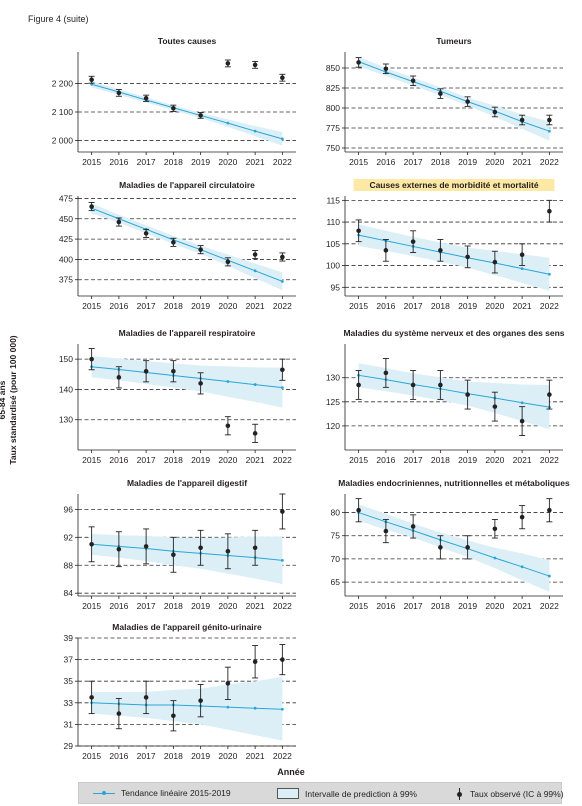 The image size is (582, 806). What do you see at coordinates (69, 638) in the screenshot?
I see `y-tick-label: 39` at bounding box center [69, 638].